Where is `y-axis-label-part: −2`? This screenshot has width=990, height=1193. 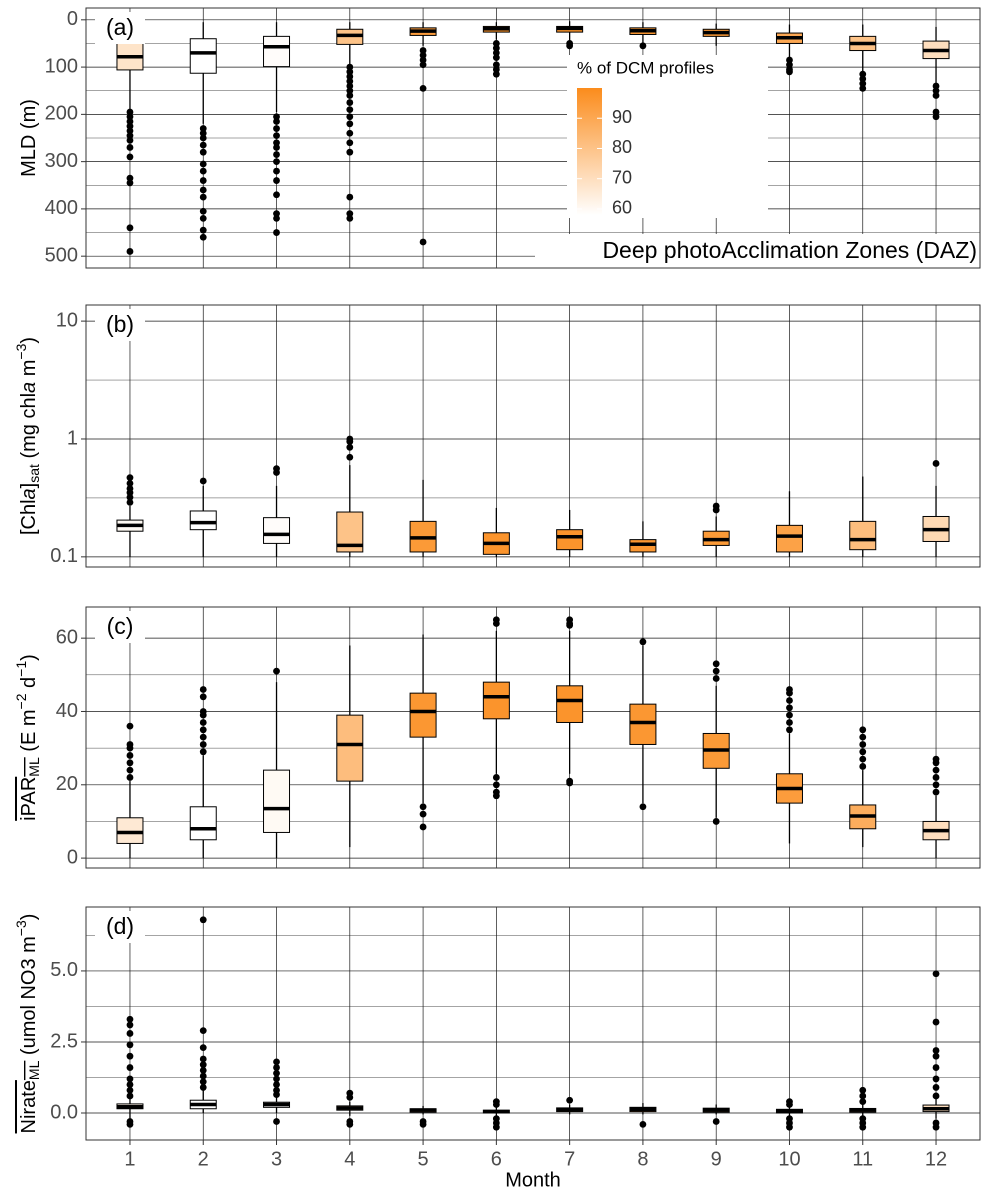
y-axis-label-part: −2 is located at coordinates (21, 701).